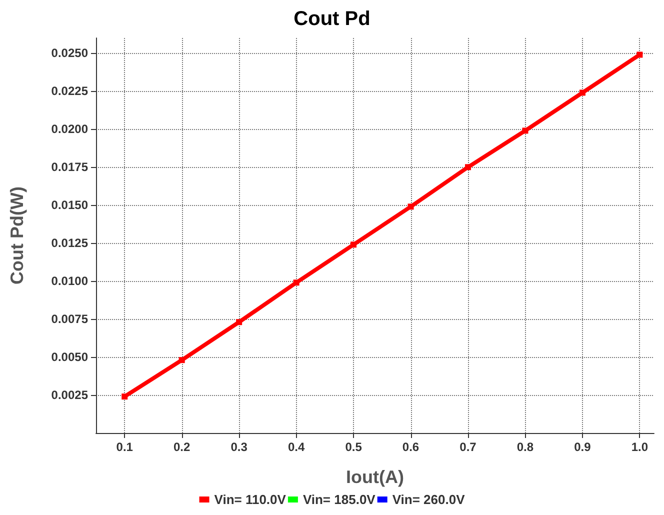 This screenshot has width=664, height=515. What do you see at coordinates (125, 447) in the screenshot?
I see `x-tick-label: 0.1` at bounding box center [125, 447].